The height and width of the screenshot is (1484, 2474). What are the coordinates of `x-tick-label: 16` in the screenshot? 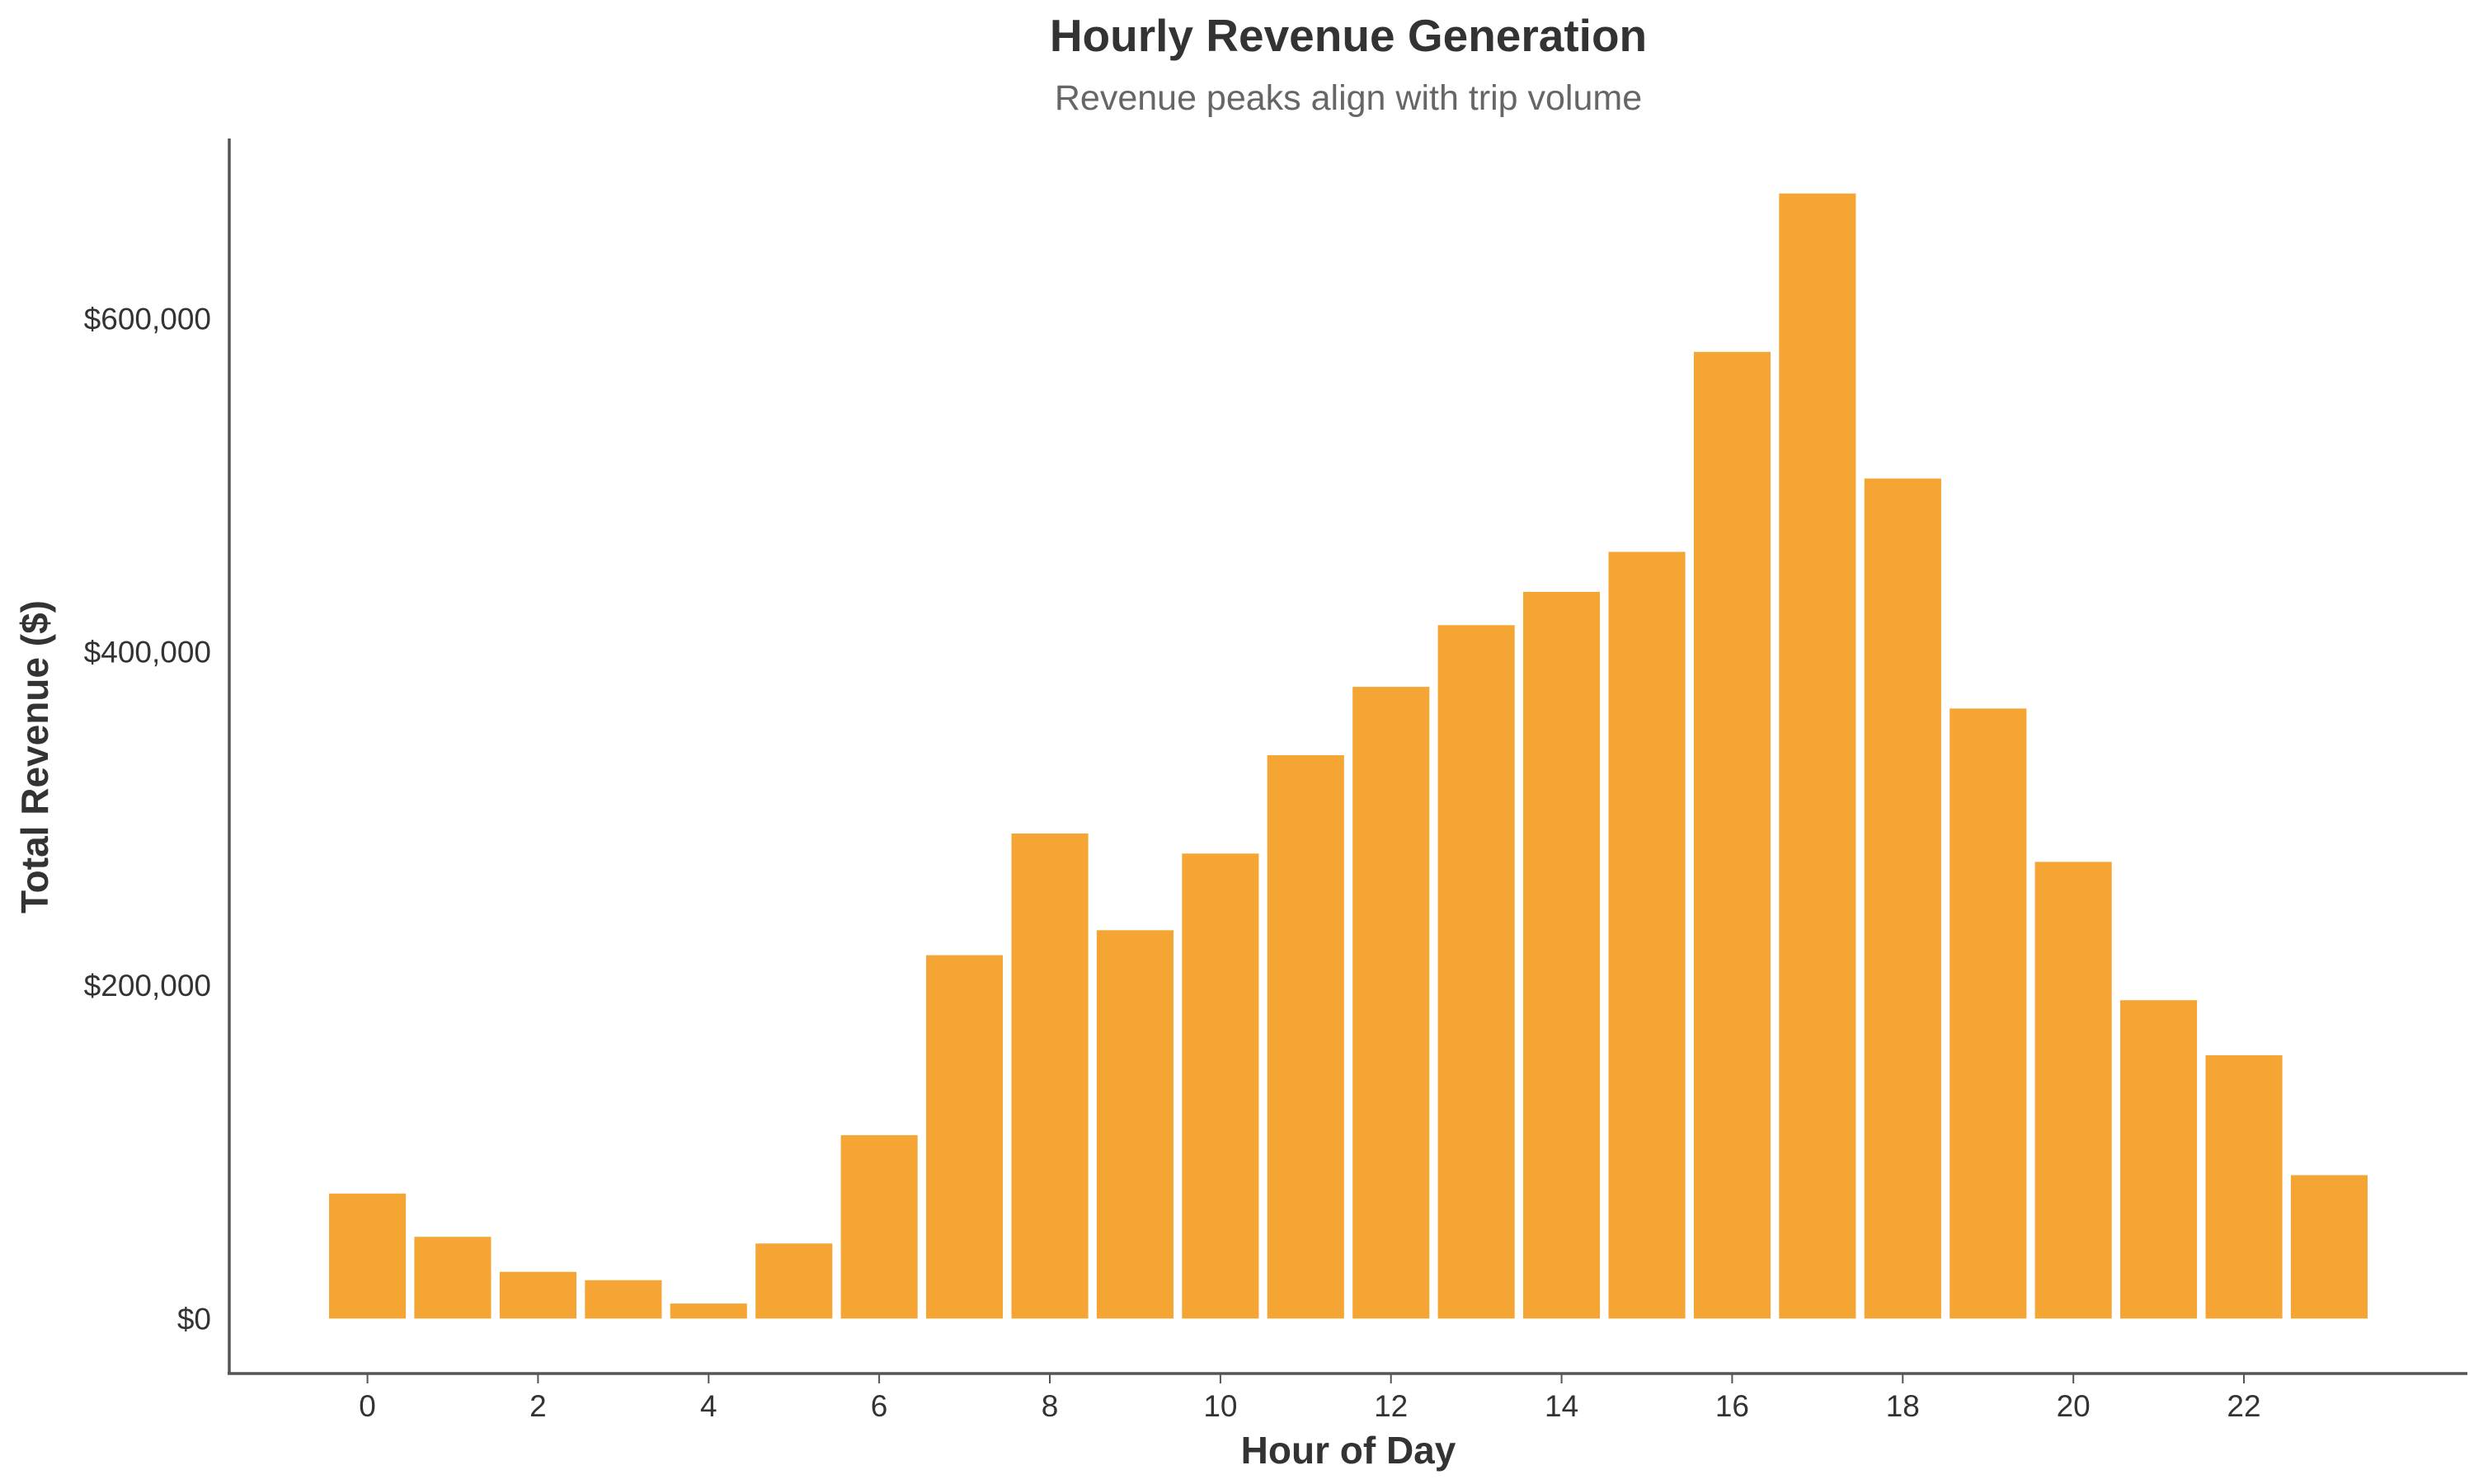 It's located at (1732, 1406).